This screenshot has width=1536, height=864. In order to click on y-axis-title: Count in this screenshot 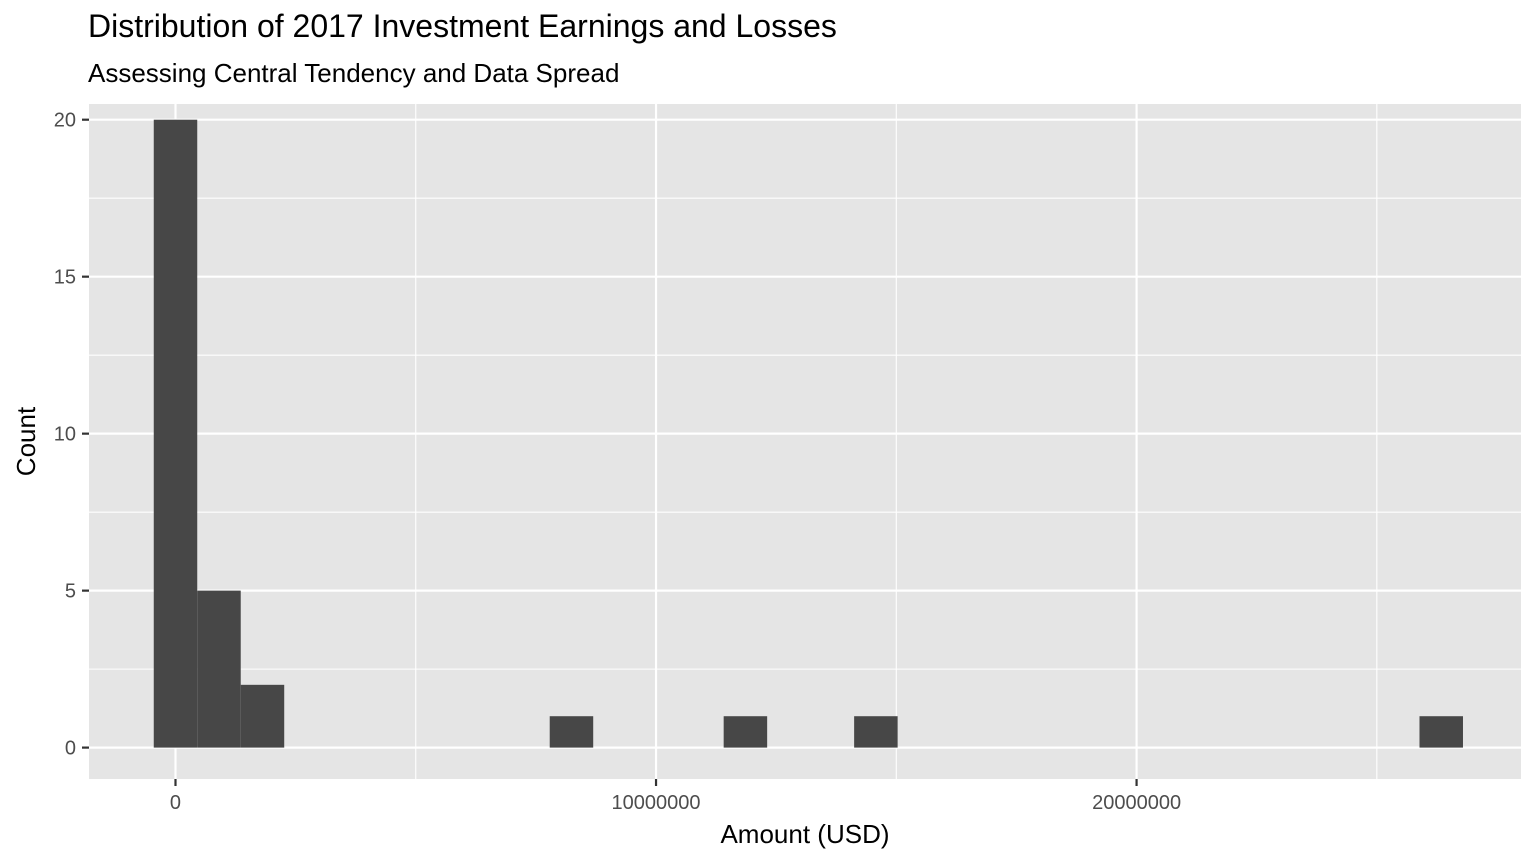, I will do `click(26, 441)`.